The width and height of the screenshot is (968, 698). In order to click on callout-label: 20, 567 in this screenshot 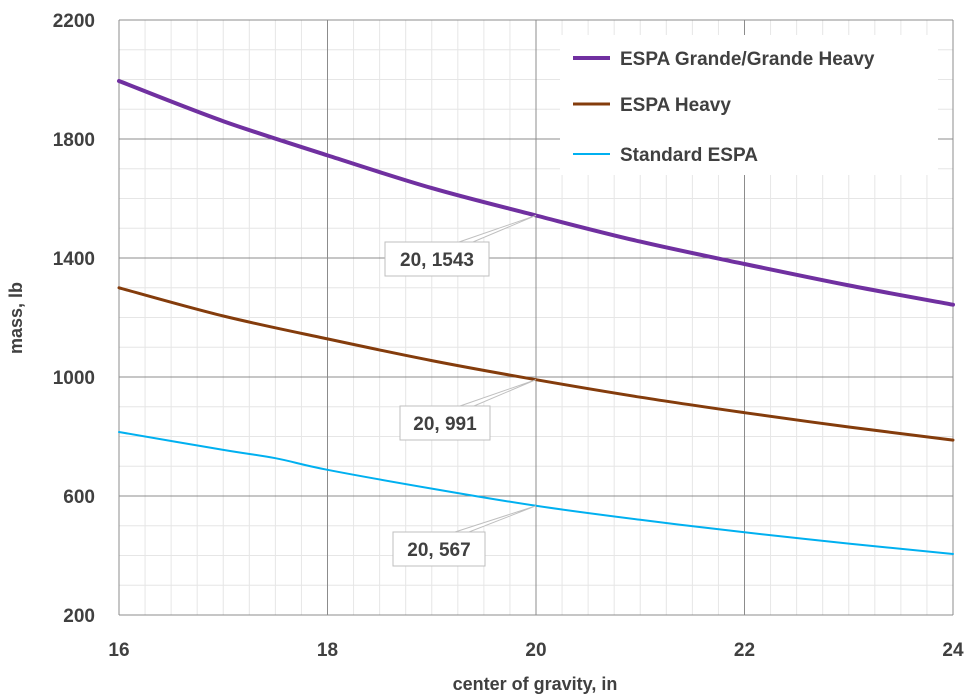, I will do `click(438, 550)`.